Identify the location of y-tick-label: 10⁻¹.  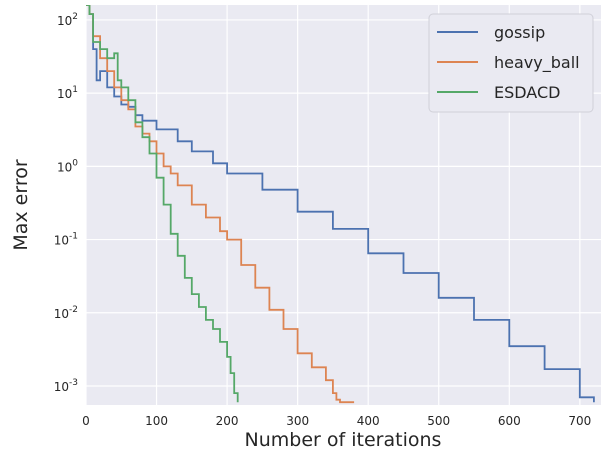
(66, 240).